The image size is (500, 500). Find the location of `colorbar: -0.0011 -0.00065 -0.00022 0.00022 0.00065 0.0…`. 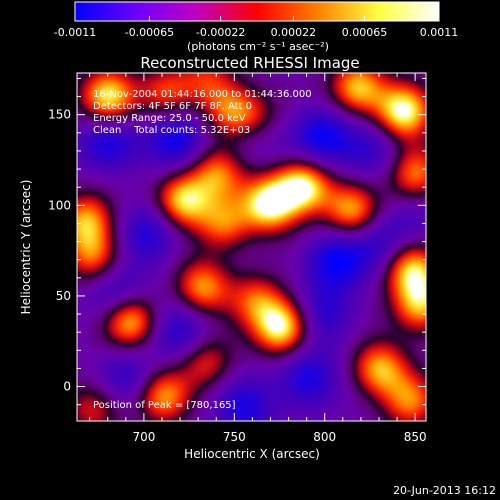

colorbar: -0.0011 -0.00065 -0.00022 0.00022 0.00065 0.0… is located at coordinates (256, 27).